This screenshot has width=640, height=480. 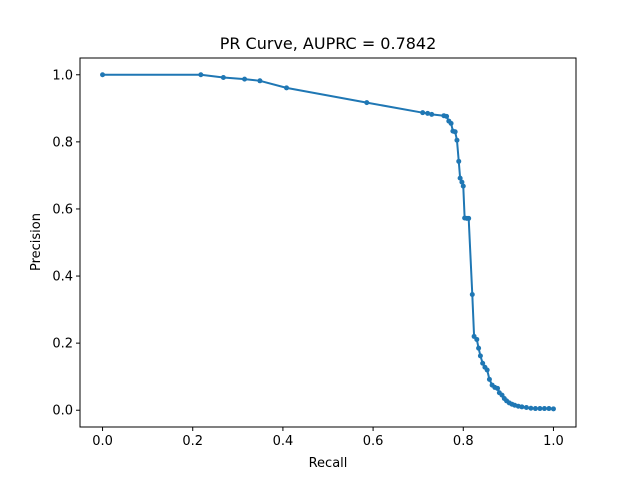 I want to click on y-tick-label: 0.8, so click(x=62, y=142).